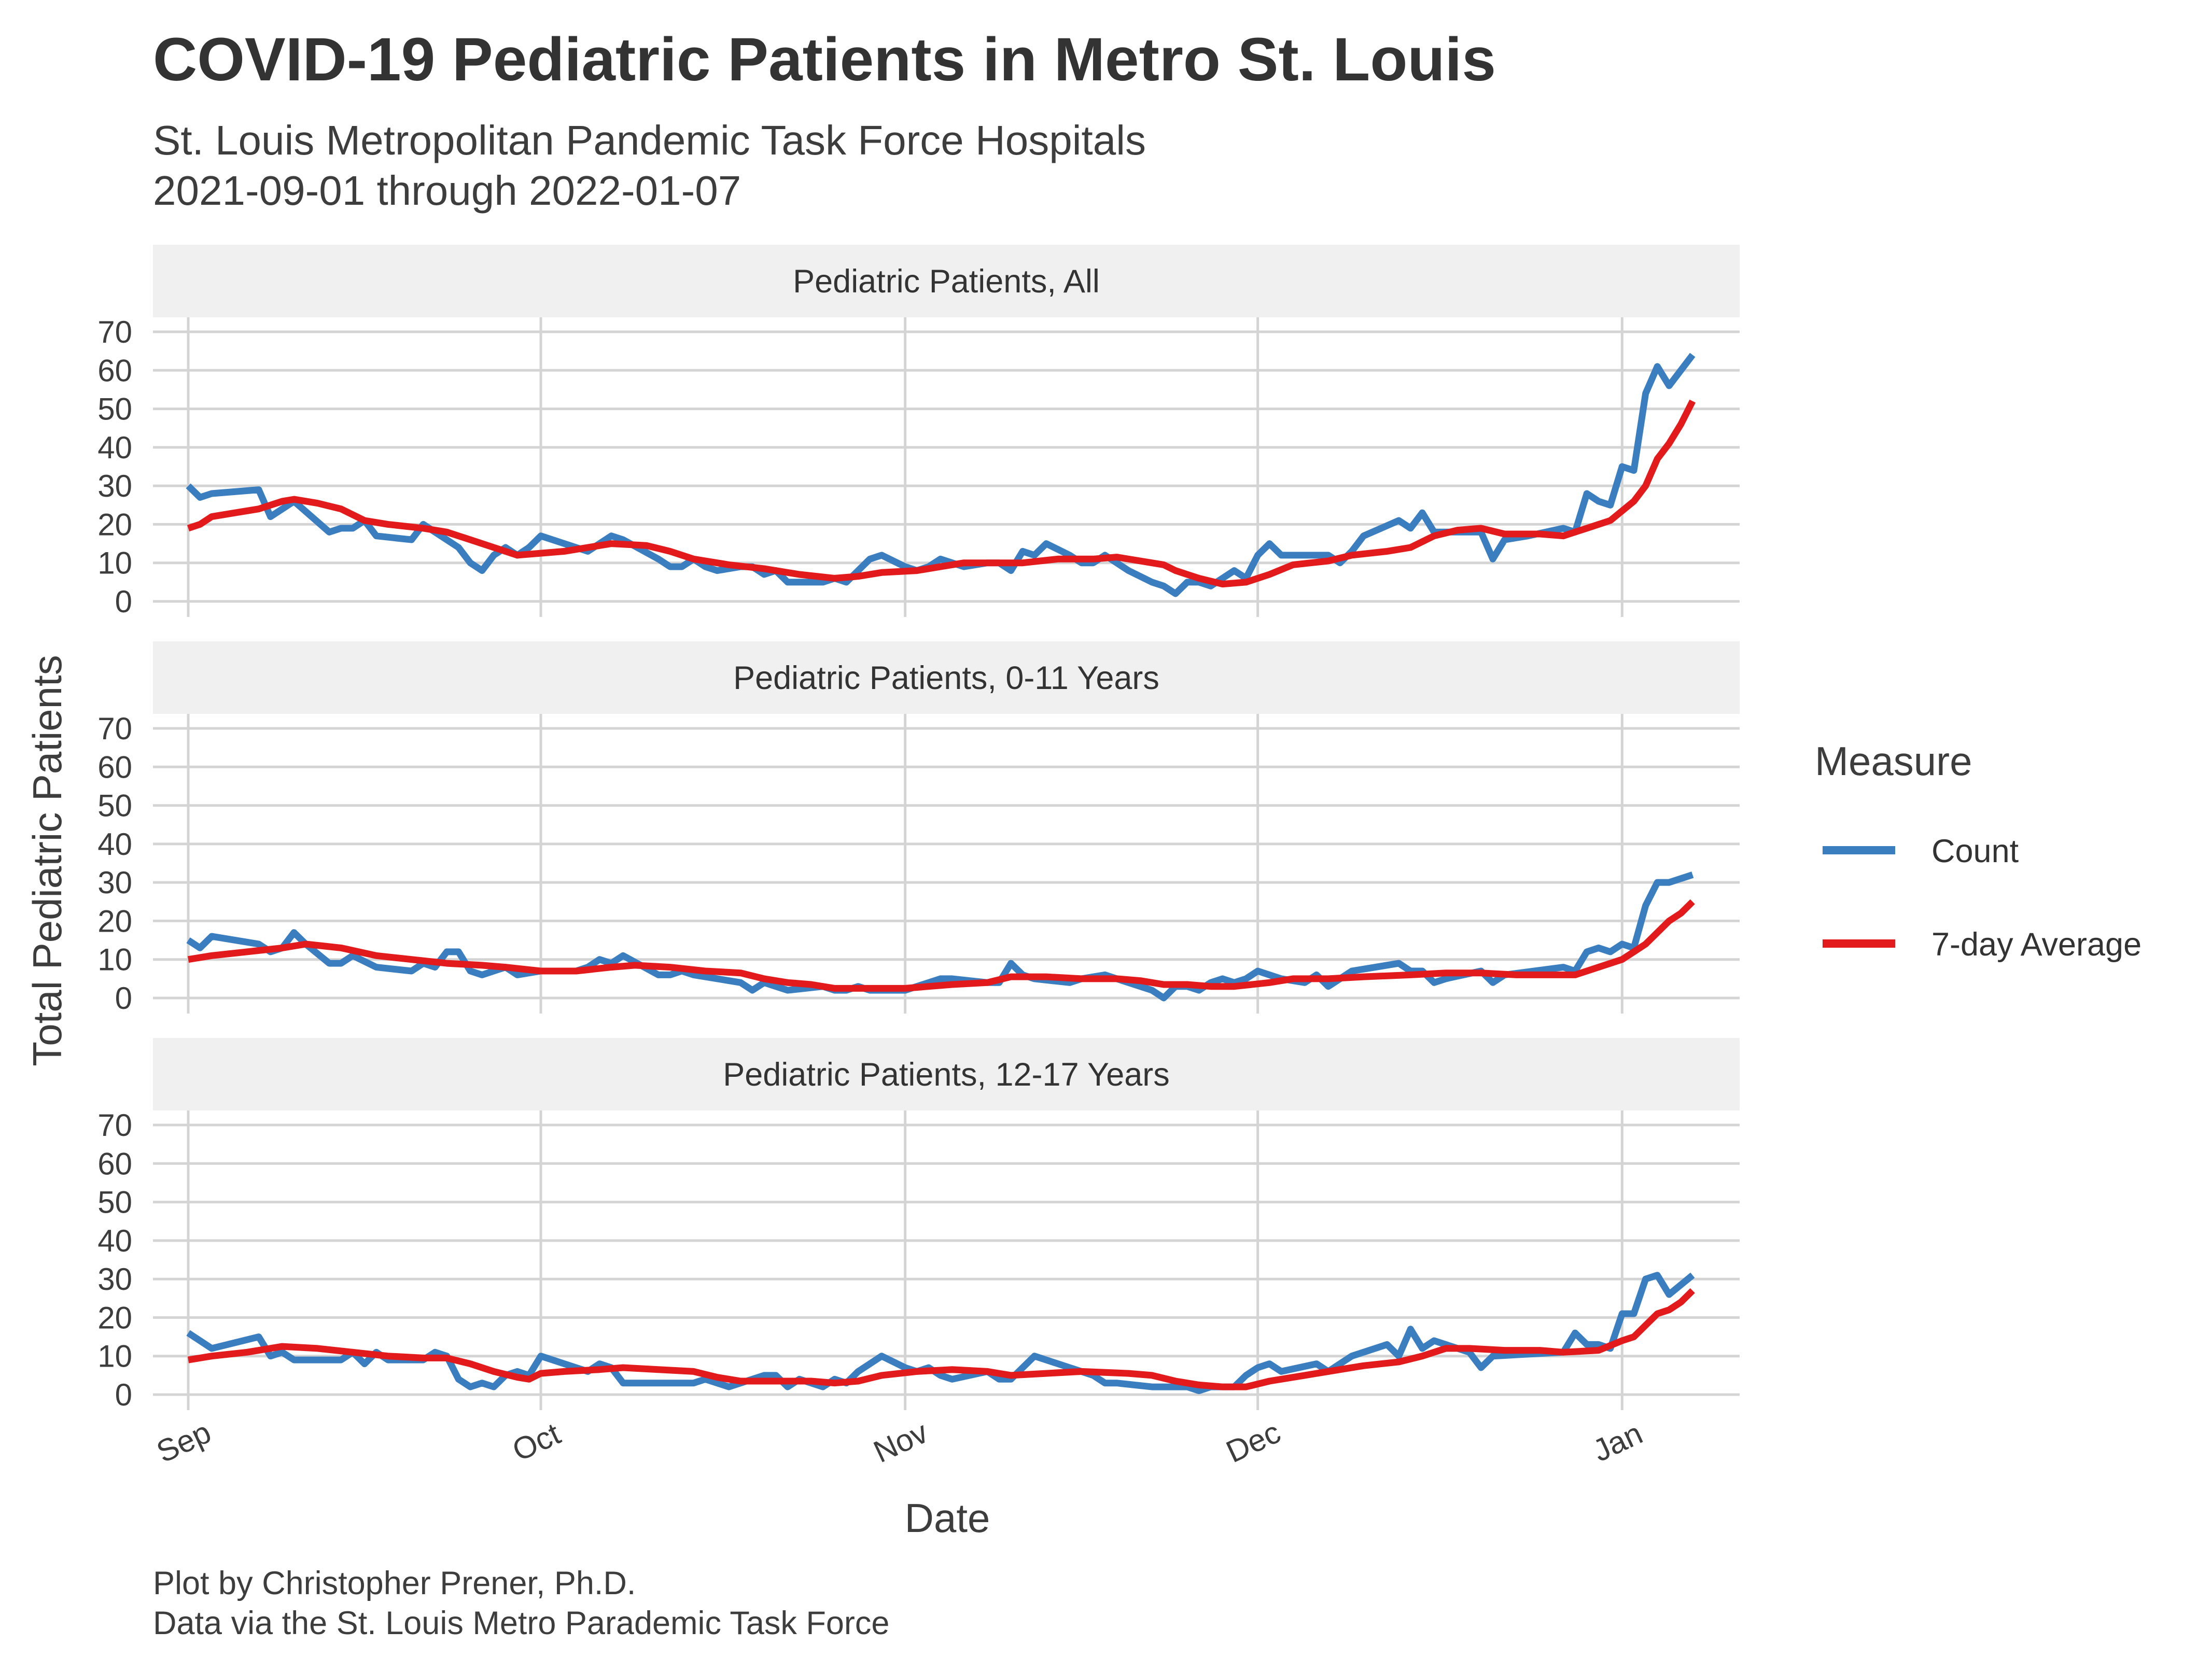 The image size is (2212, 1659). What do you see at coordinates (447, 191) in the screenshot?
I see `chart-subtitle-line-2: 2021-09-01 through 2022-01-07` at bounding box center [447, 191].